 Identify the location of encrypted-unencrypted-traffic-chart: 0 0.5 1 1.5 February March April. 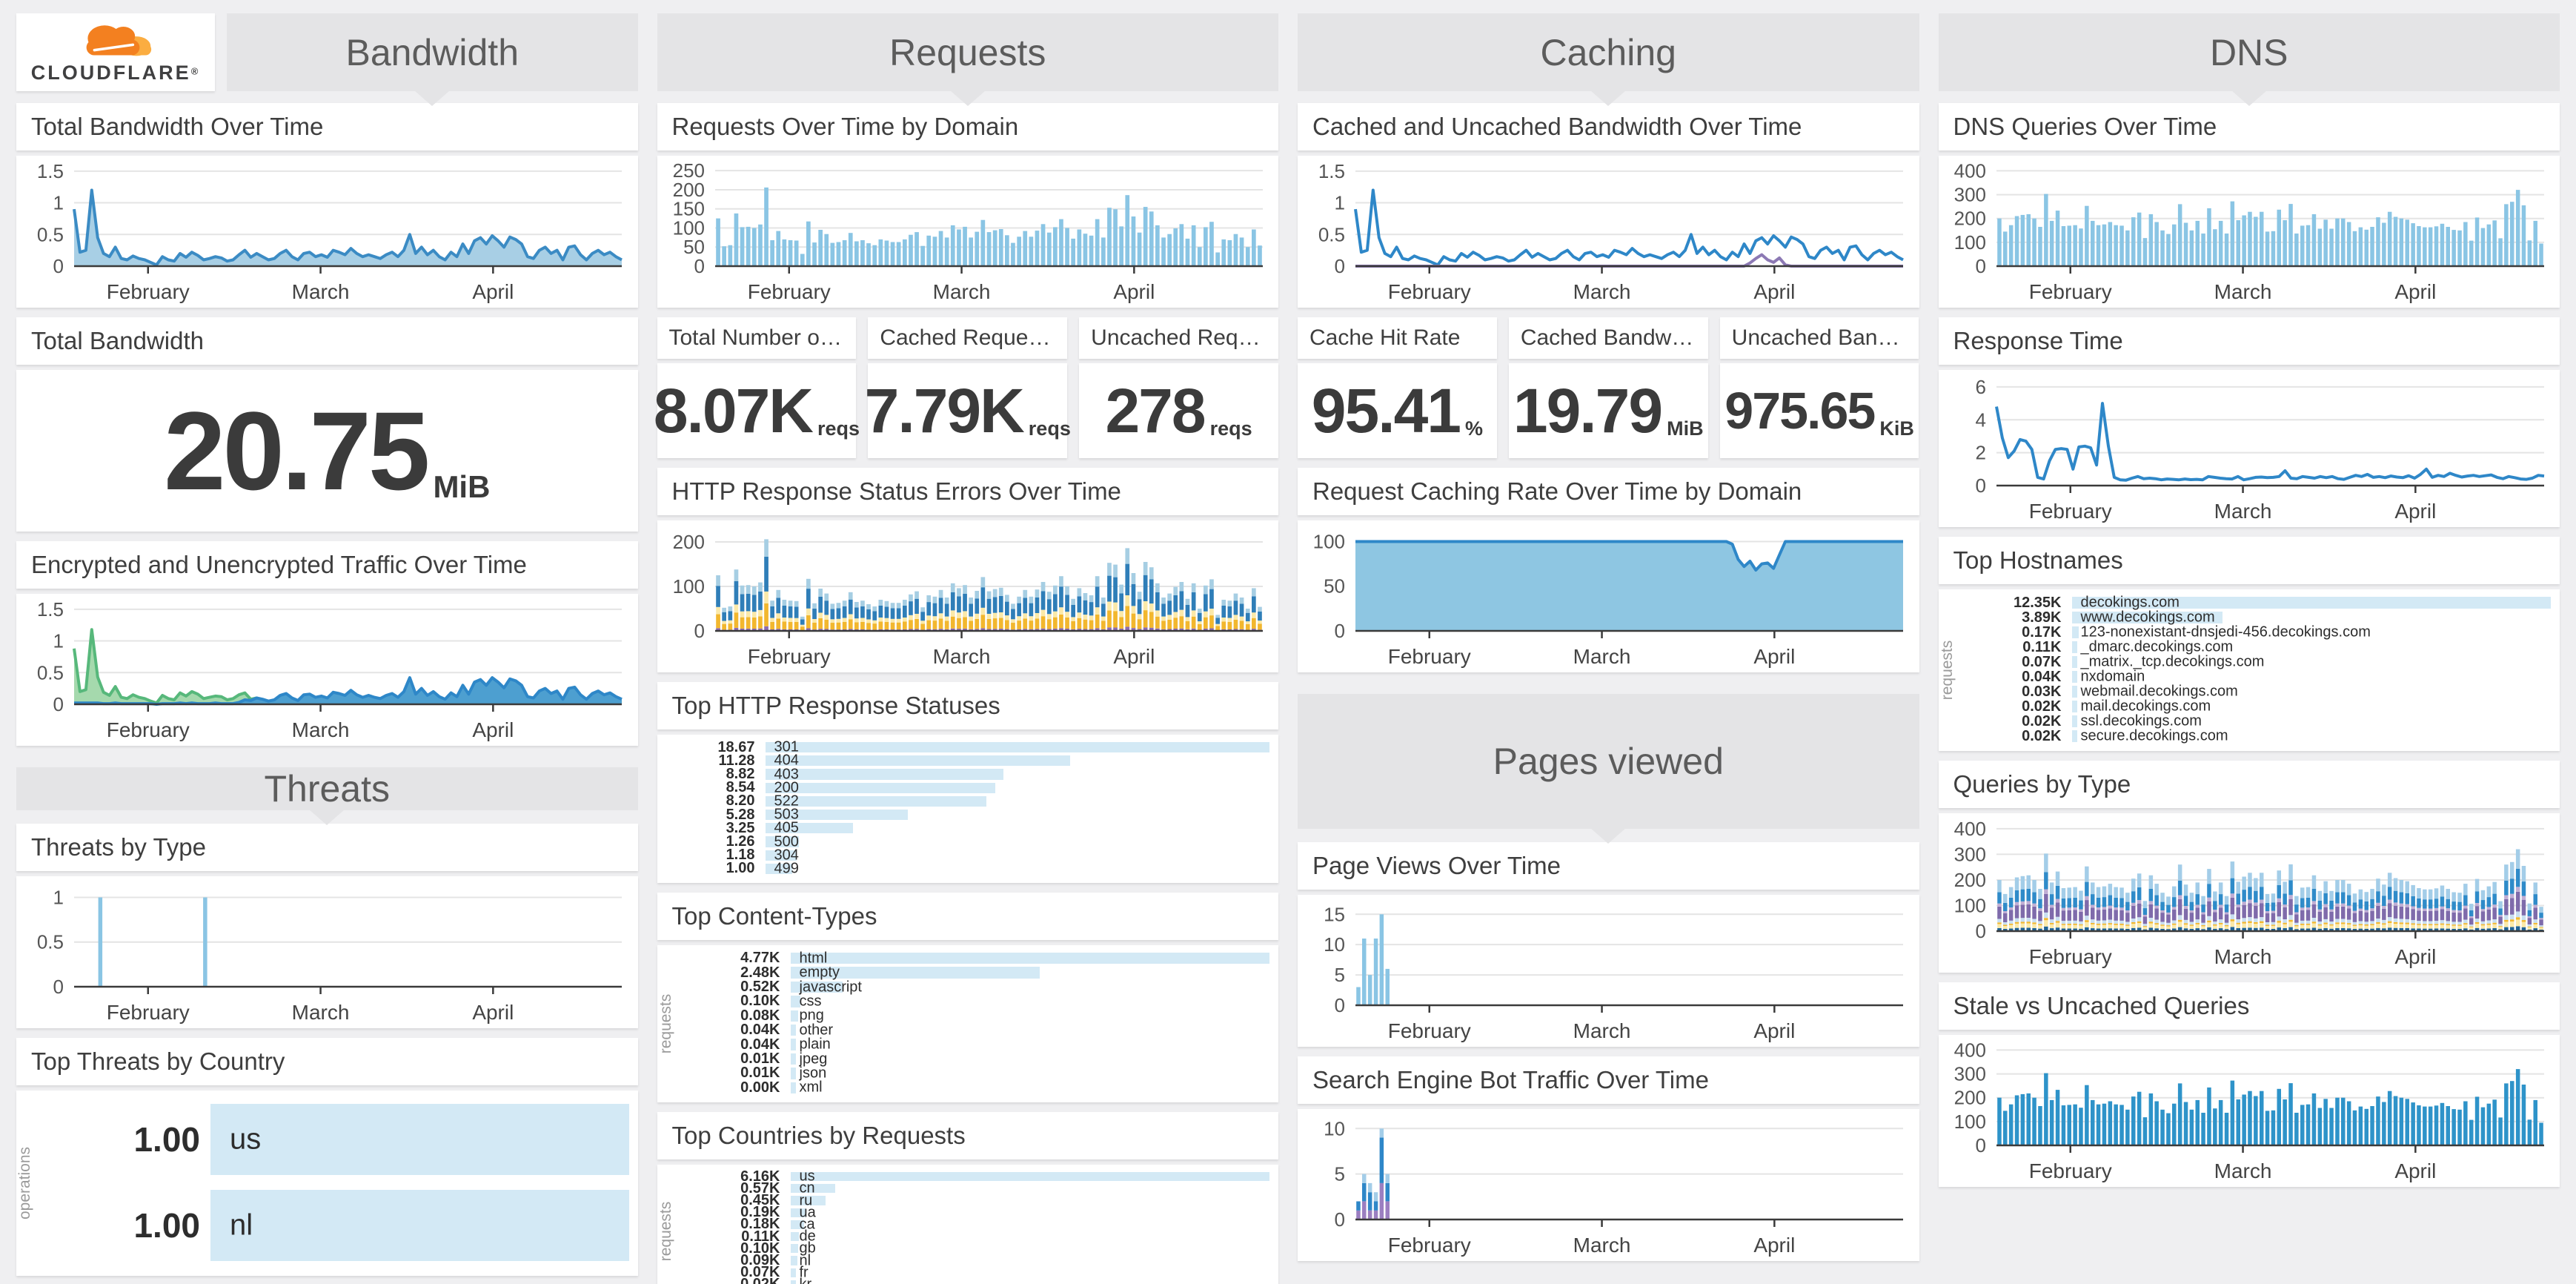
(327, 670).